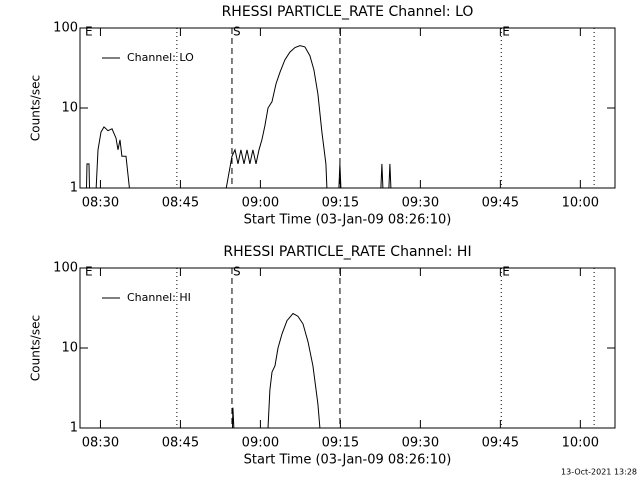 The image size is (640, 480). Describe the element at coordinates (599, 472) in the screenshot. I see `timestamp: 13-Oct-2021 13:28` at that location.